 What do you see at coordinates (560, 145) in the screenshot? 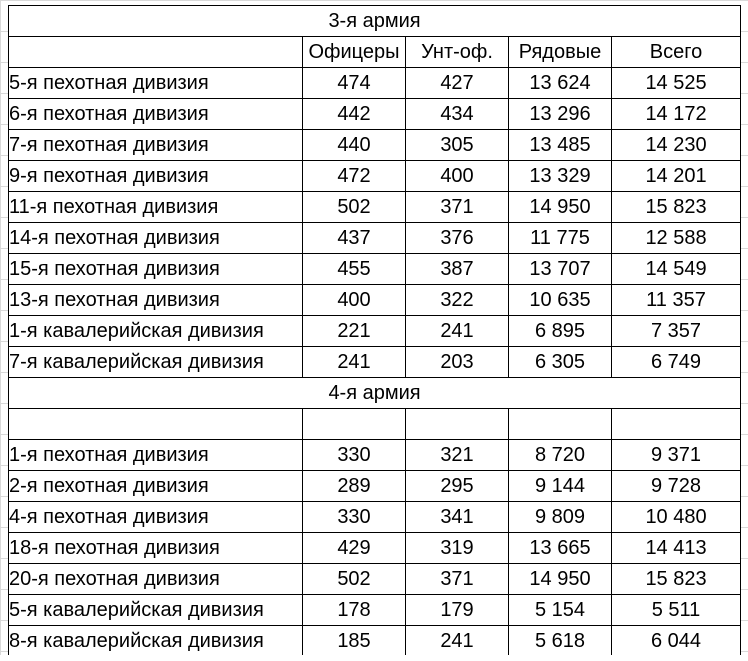
I see `privates-cell: 13 485` at bounding box center [560, 145].